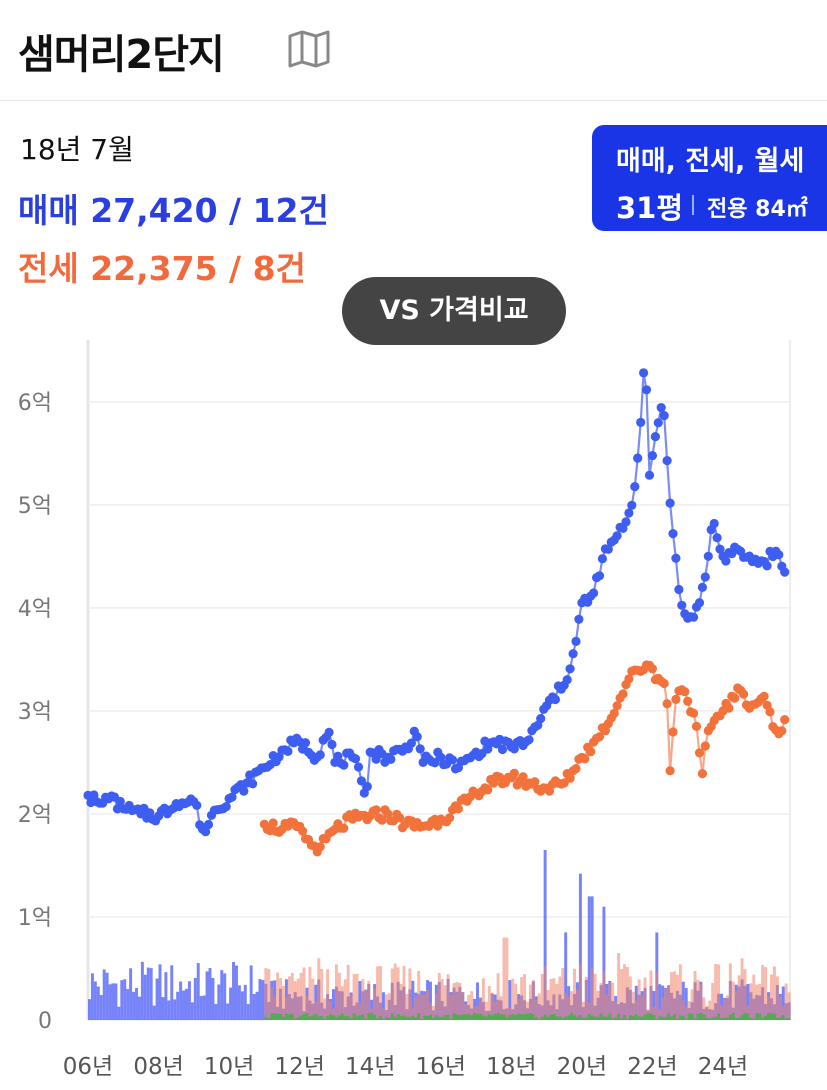 The width and height of the screenshot is (827, 1090). Describe the element at coordinates (173, 210) in the screenshot. I see `sale-price-summary: 매매 27,420 / 12건` at that location.